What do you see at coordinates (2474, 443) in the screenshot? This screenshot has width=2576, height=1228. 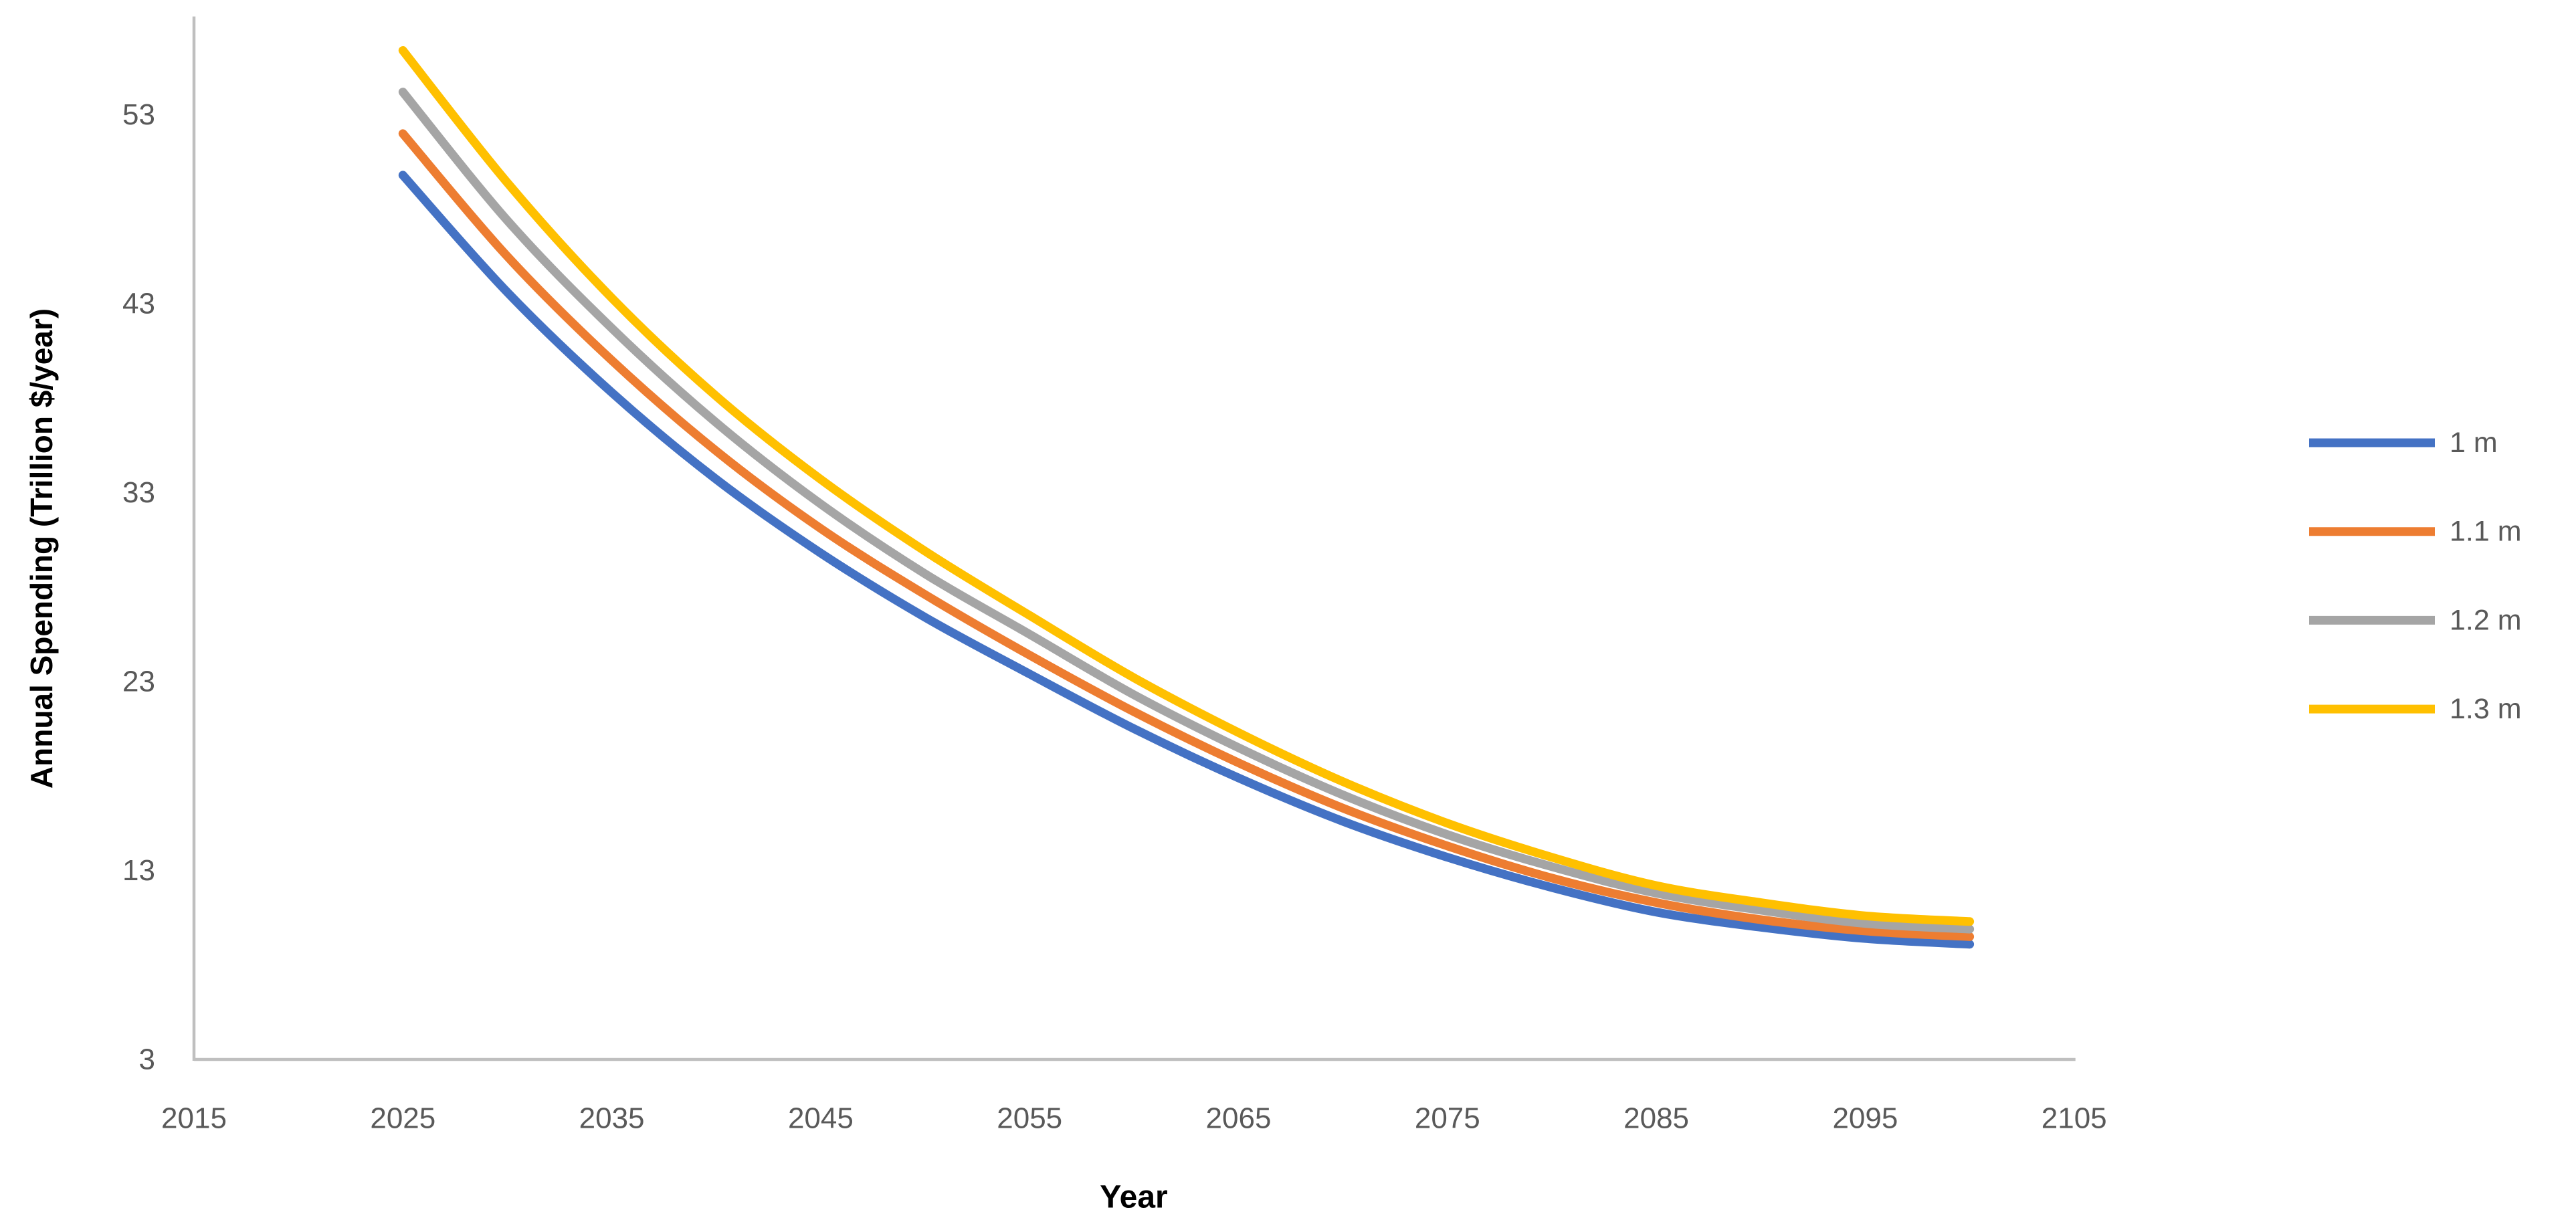 I see `legend-label: 1 m` at bounding box center [2474, 443].